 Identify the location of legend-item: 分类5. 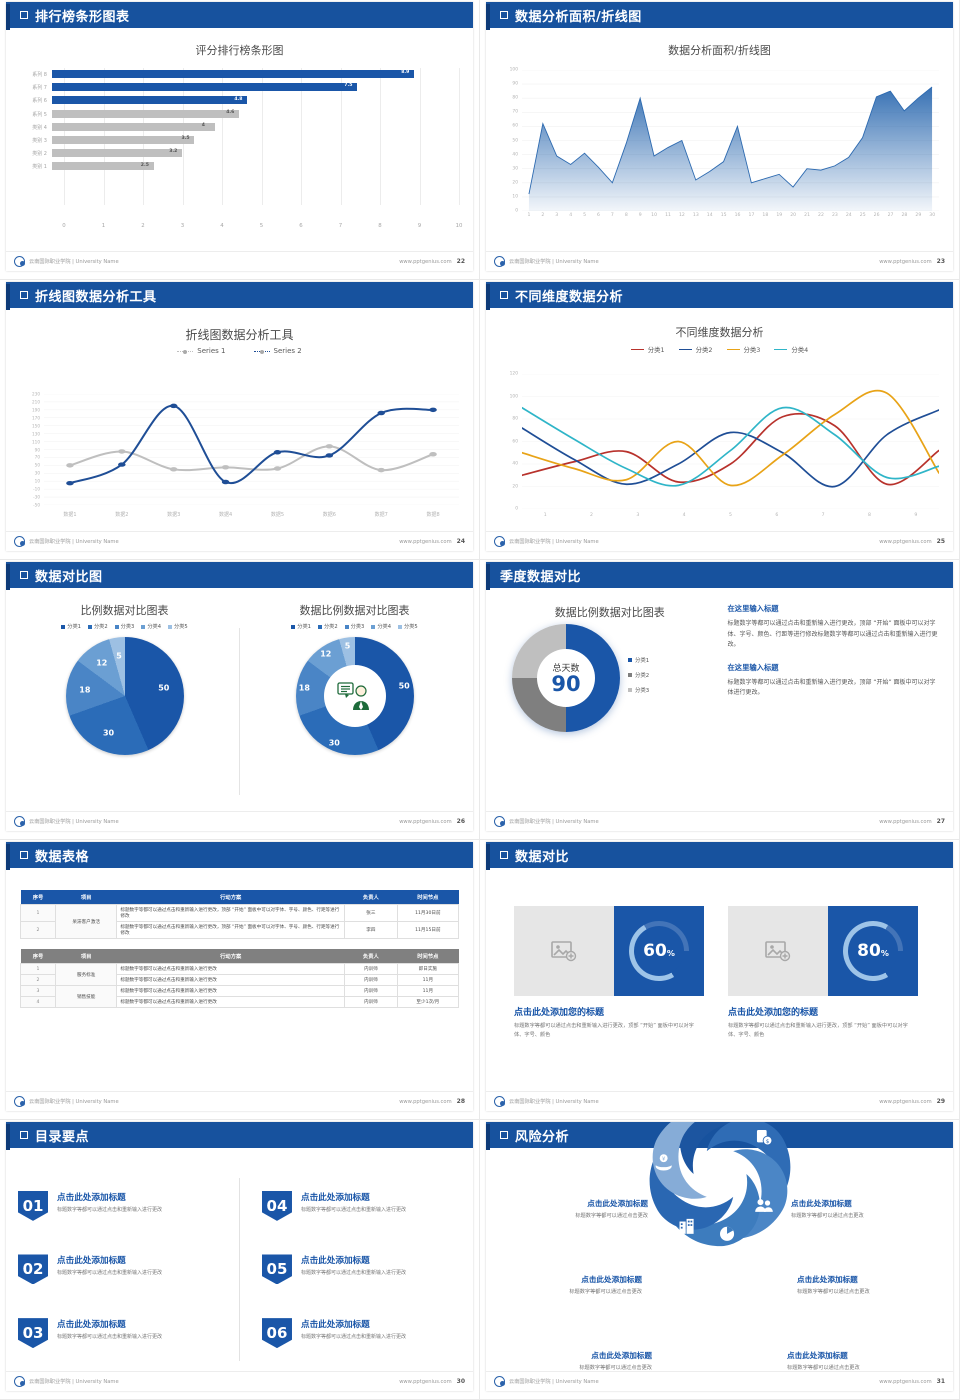
(408, 626).